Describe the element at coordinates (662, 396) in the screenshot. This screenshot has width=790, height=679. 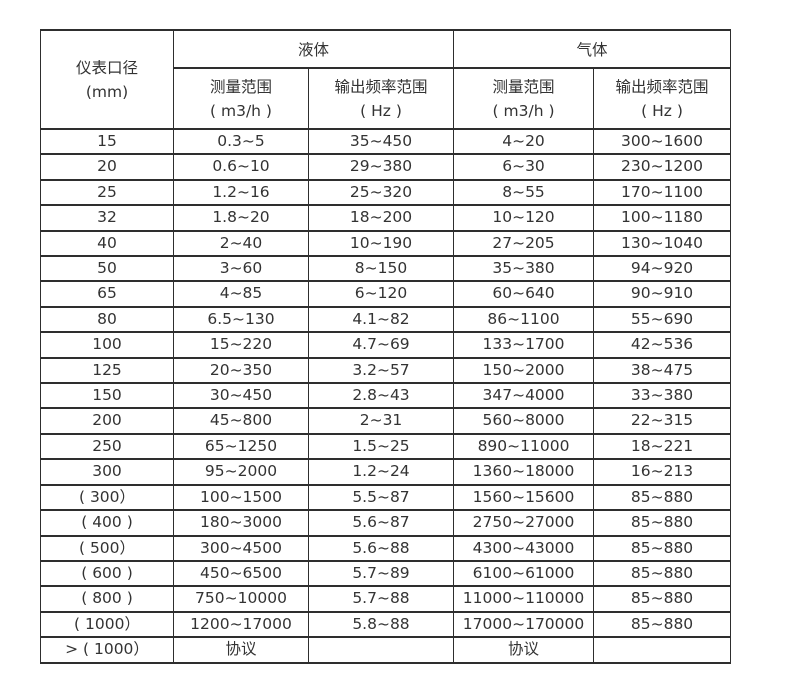
I see `table-cell: 33~380` at that location.